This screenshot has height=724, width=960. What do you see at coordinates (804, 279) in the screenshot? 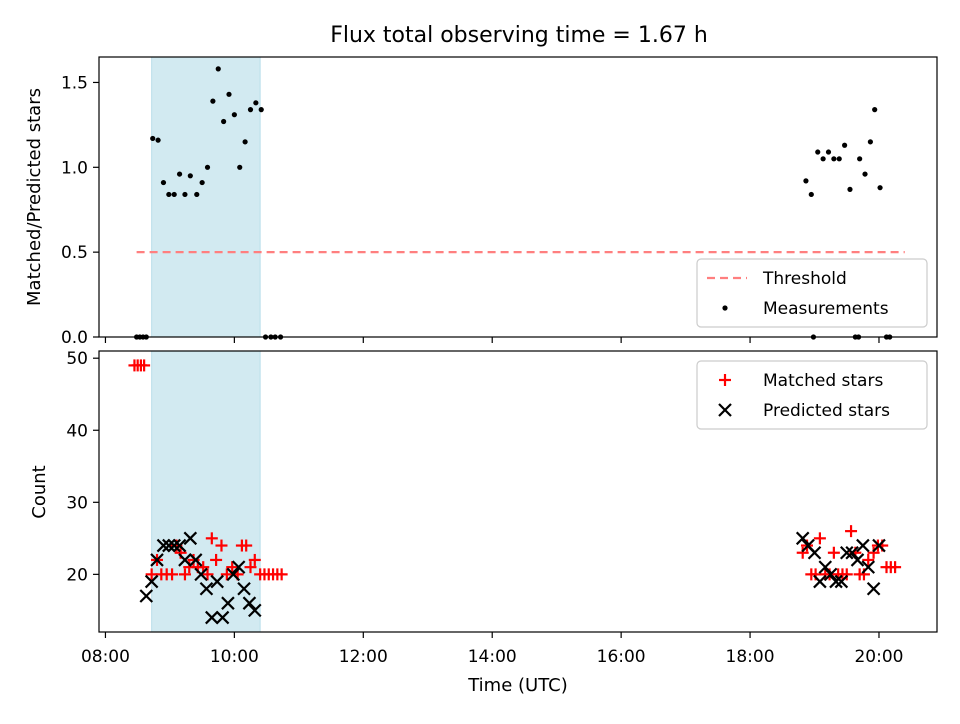
I see `legend-label: Threshold` at bounding box center [804, 279].